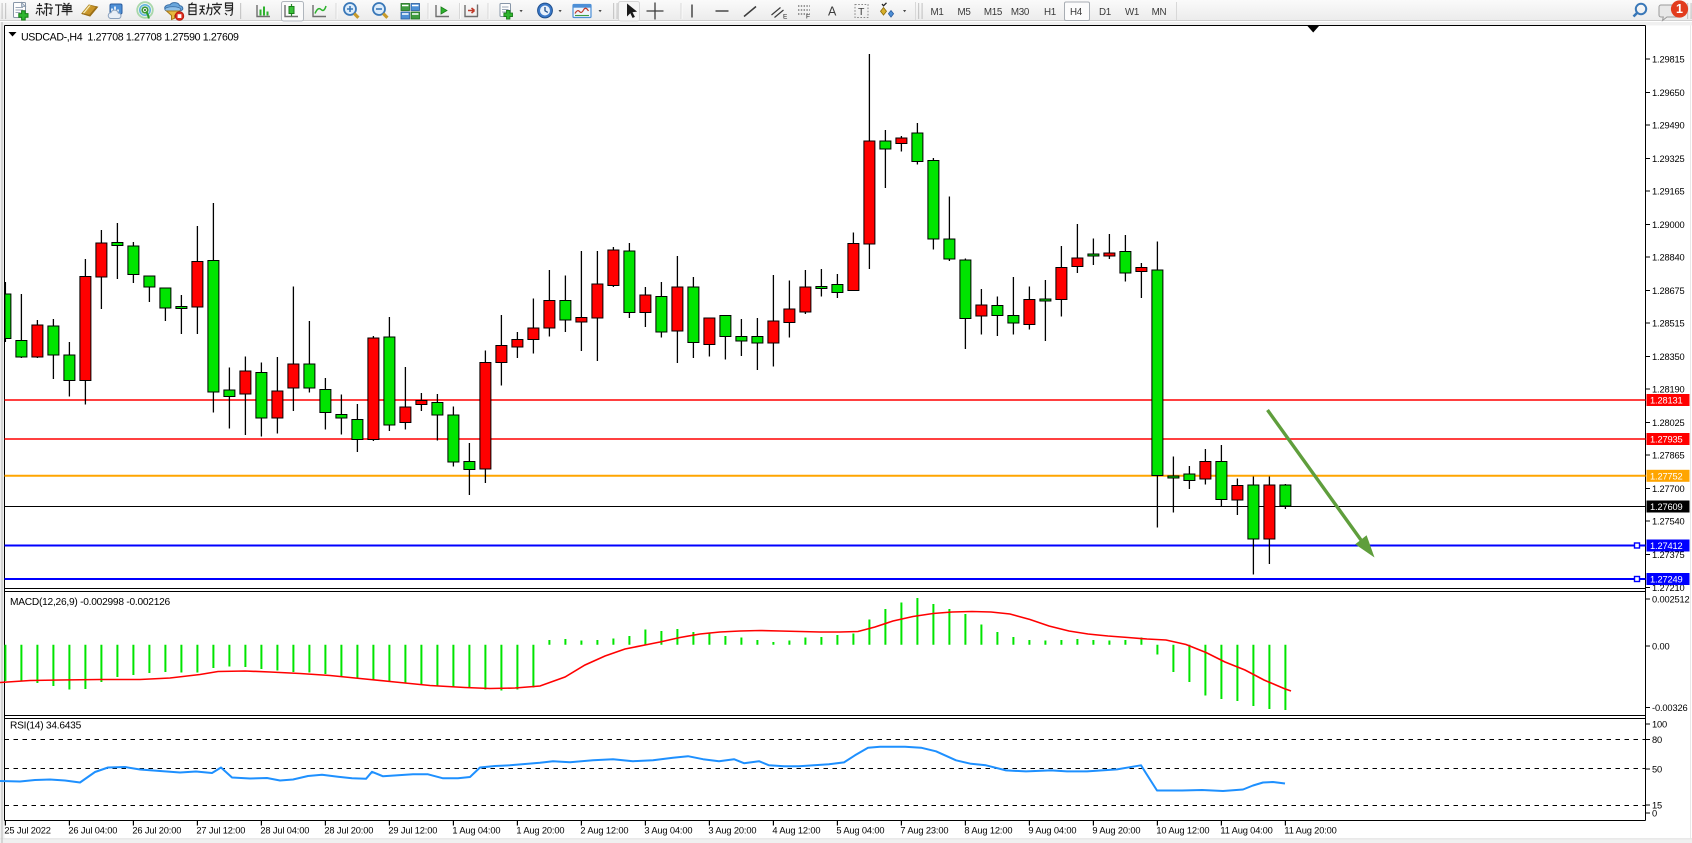 The height and width of the screenshot is (843, 1692). What do you see at coordinates (1668, 59) in the screenshot?
I see `svg-text: 1.29815` at bounding box center [1668, 59].